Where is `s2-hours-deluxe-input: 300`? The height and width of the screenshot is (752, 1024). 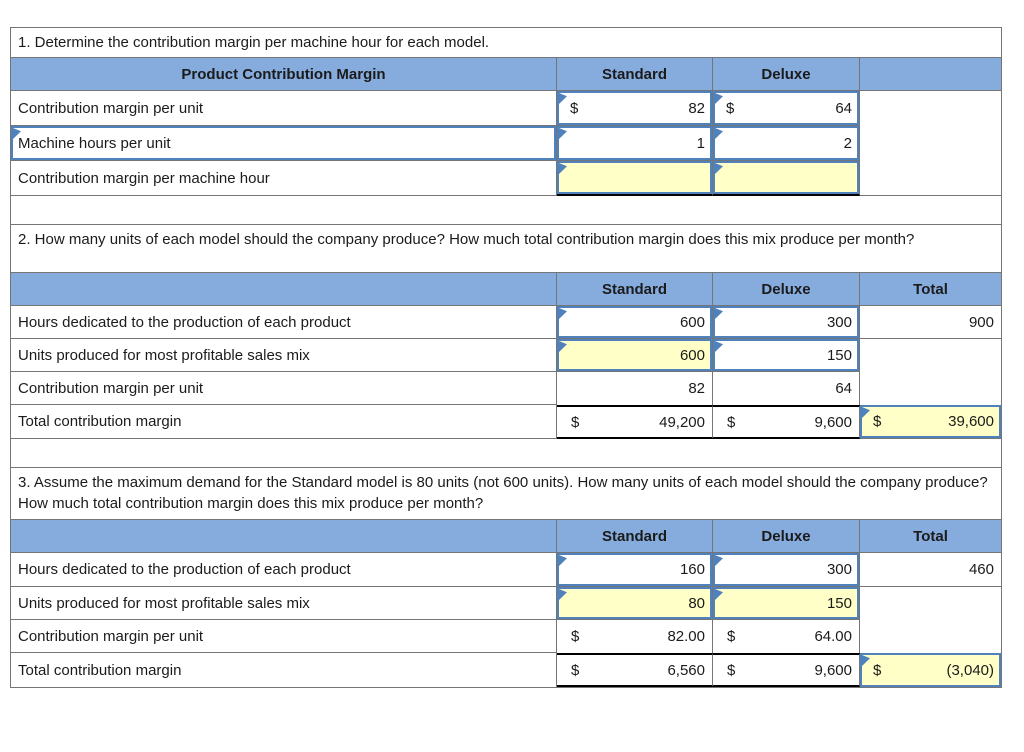 s2-hours-deluxe-input: 300 is located at coordinates (786, 322).